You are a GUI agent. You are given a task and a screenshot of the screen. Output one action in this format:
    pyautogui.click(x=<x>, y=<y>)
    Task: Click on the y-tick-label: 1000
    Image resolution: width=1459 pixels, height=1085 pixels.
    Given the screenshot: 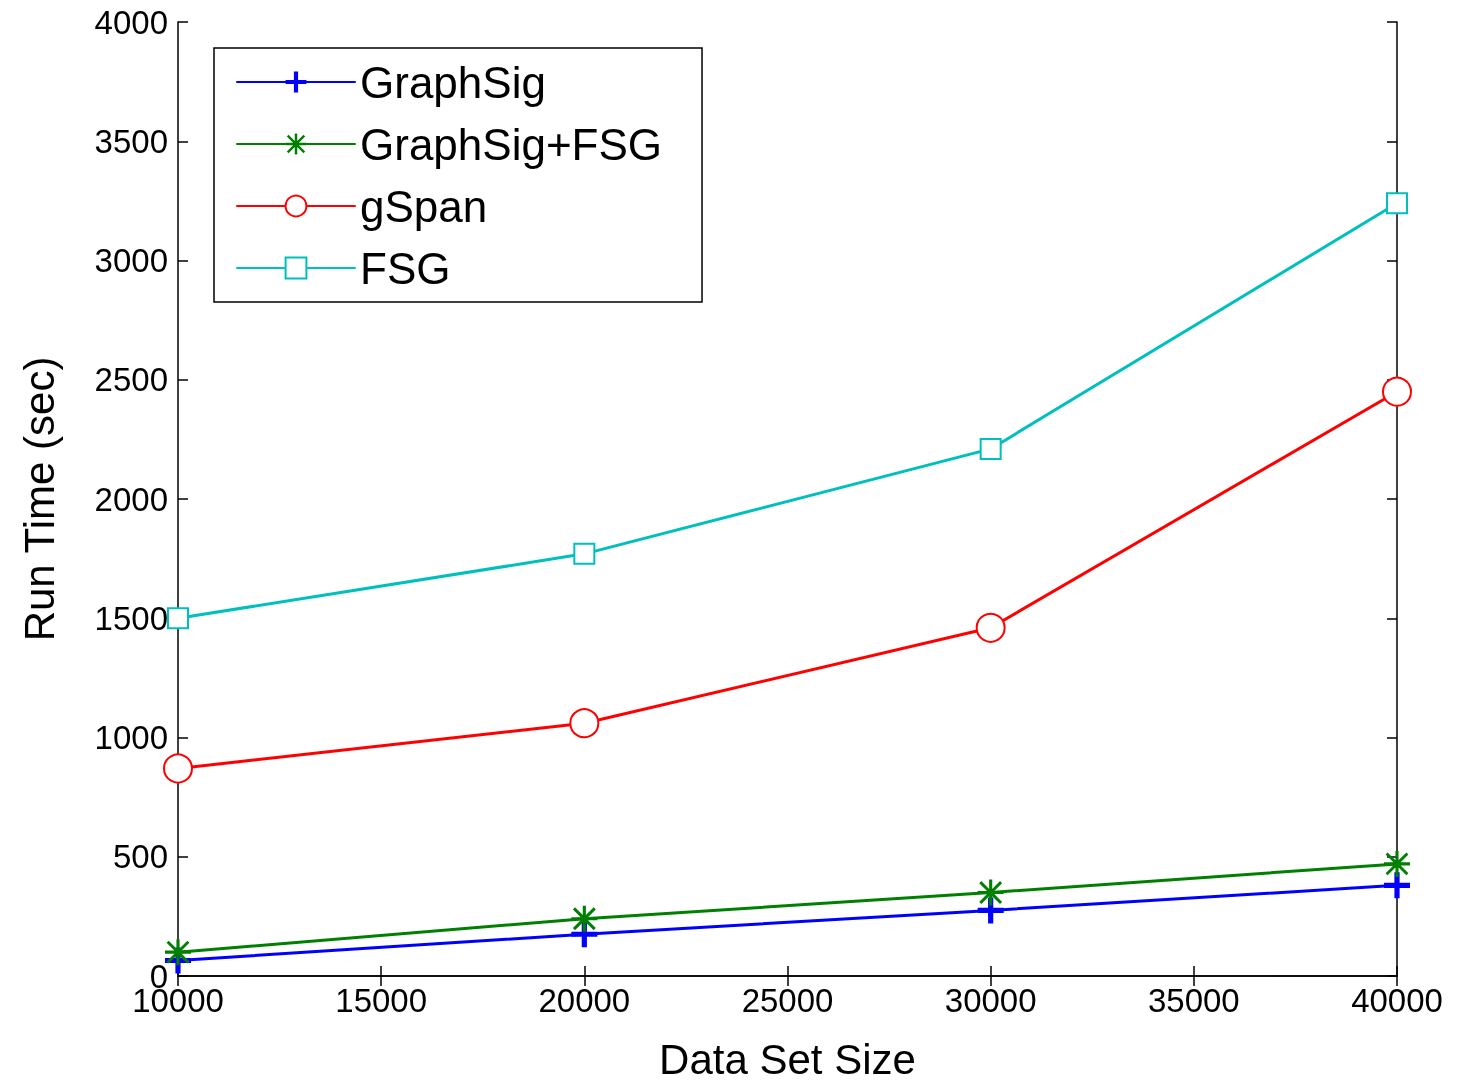 What is the action you would take?
    pyautogui.click(x=131, y=737)
    